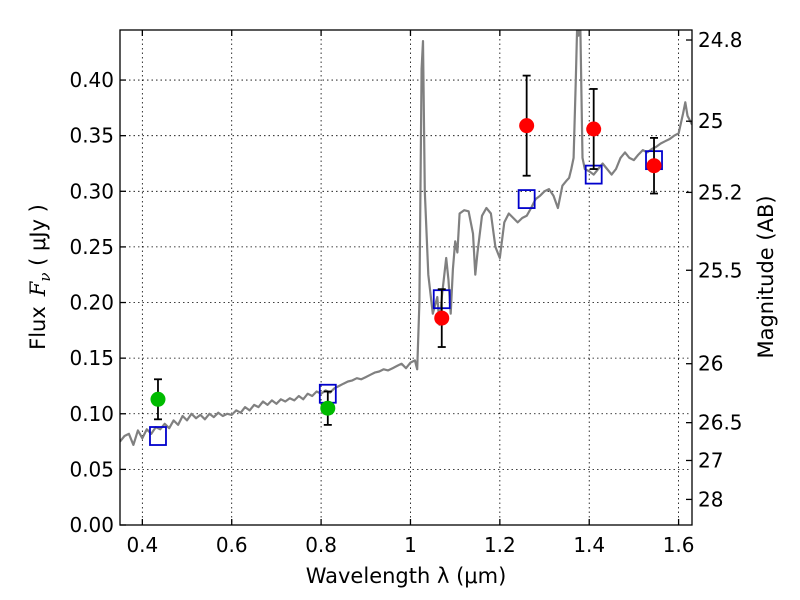 The height and width of the screenshot is (600, 800). What do you see at coordinates (38, 328) in the screenshot?
I see `y-axis-label-main: Flux` at bounding box center [38, 328].